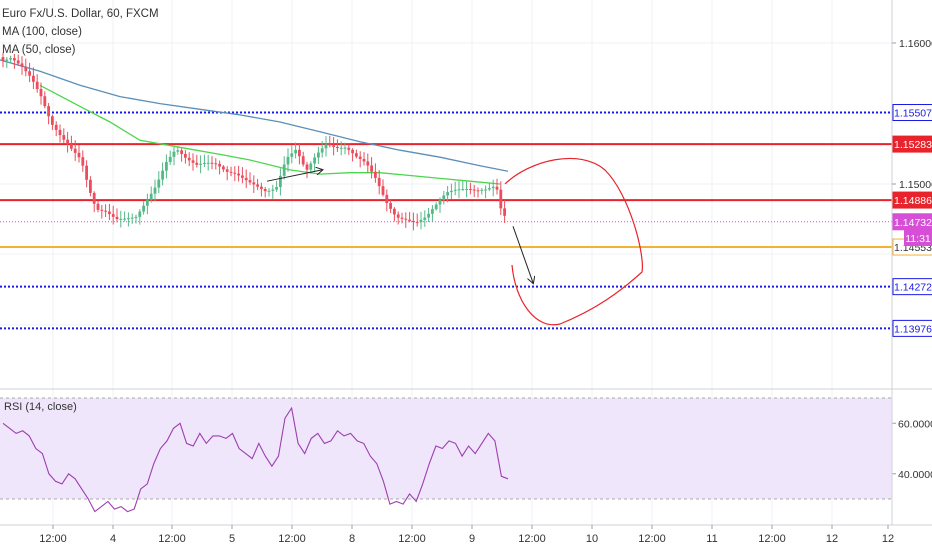 The width and height of the screenshot is (932, 550). What do you see at coordinates (913, 288) in the screenshot?
I see `level-label: 1.14272` at bounding box center [913, 288].